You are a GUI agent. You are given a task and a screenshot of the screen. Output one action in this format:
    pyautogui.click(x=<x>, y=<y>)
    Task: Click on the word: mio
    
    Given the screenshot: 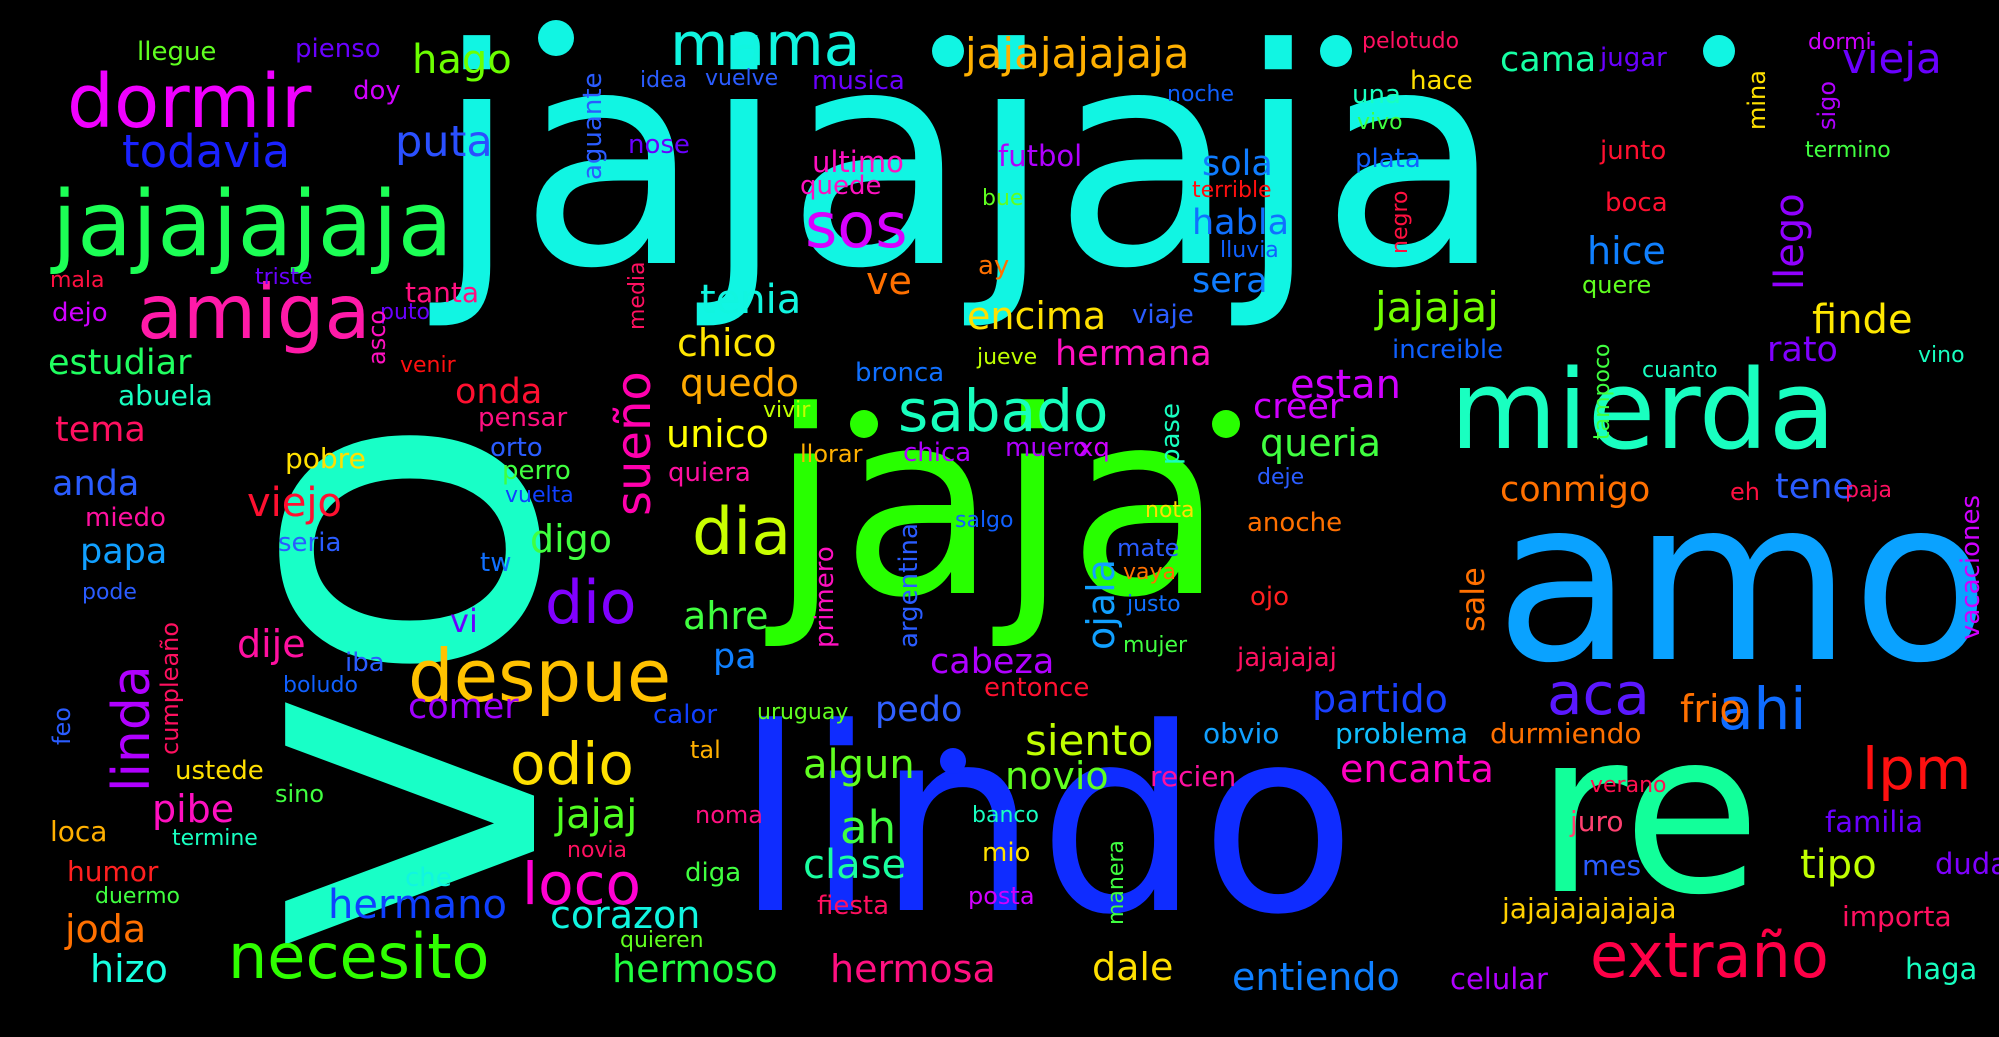 What is the action you would take?
    pyautogui.click(x=1006, y=853)
    